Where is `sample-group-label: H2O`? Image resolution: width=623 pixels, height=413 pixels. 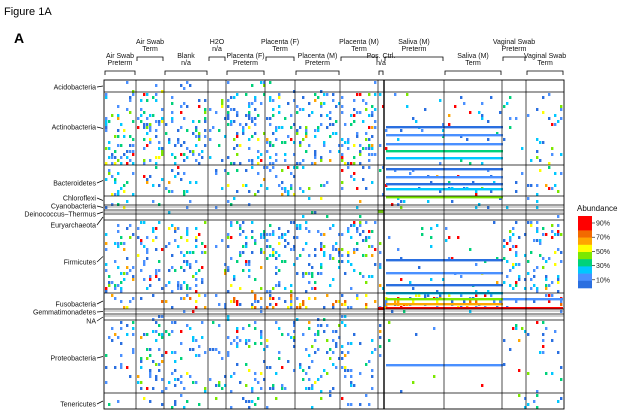 sample-group-label: H2O is located at coordinates (217, 42).